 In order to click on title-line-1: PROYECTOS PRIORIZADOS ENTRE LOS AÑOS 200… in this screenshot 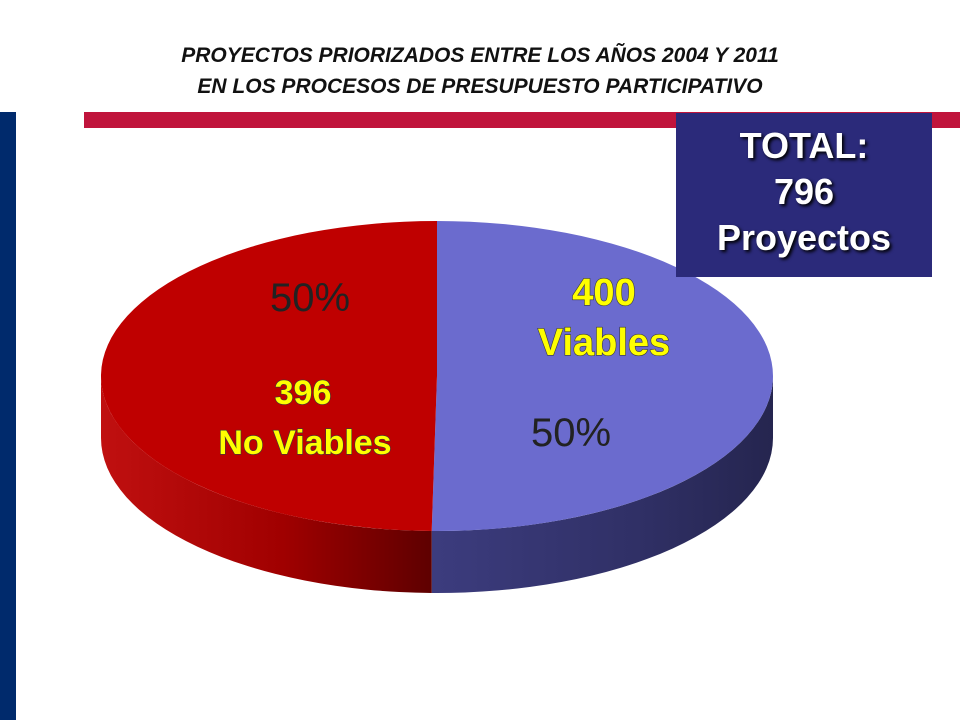, I will do `click(480, 55)`.